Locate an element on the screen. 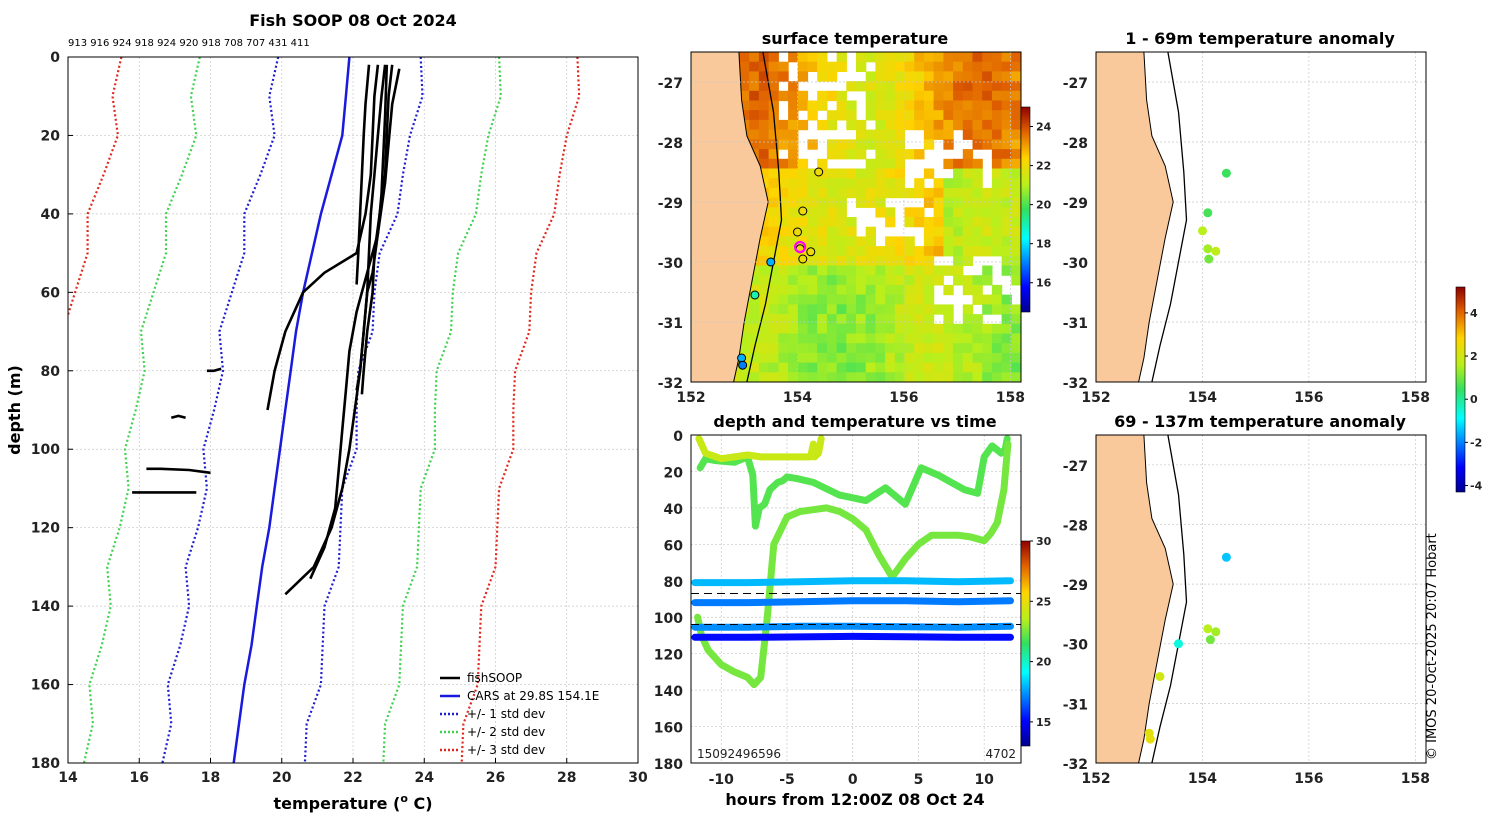  time-corner-right: 4702 is located at coordinates (1000, 754).